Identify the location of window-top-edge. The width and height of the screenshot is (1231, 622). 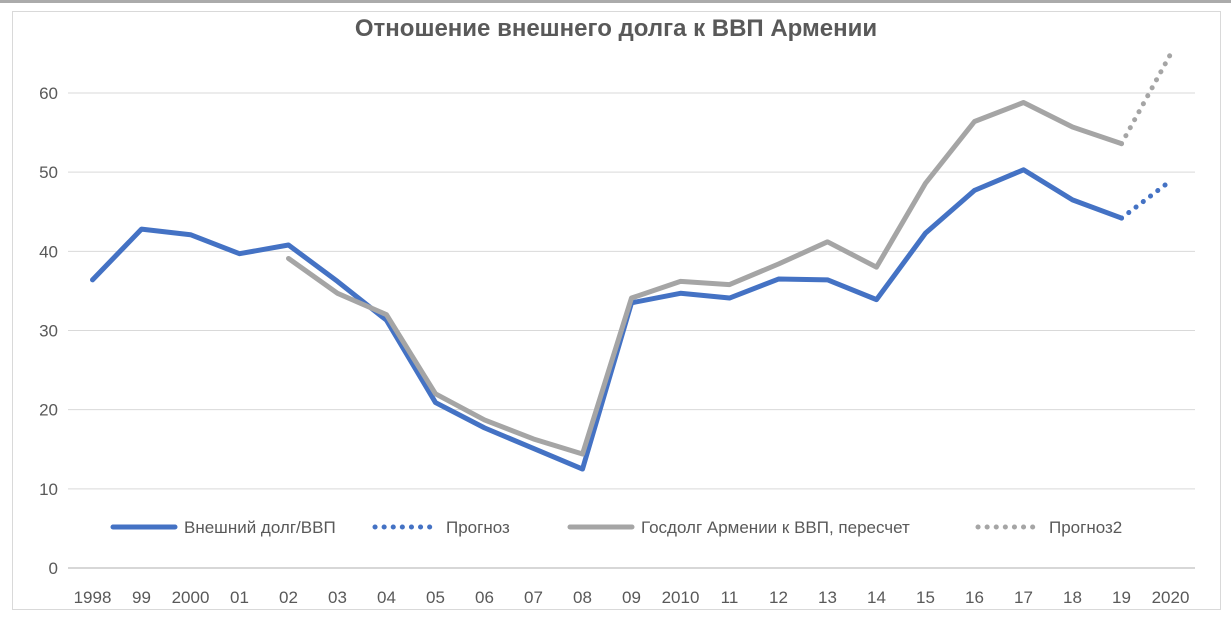
(615, 1).